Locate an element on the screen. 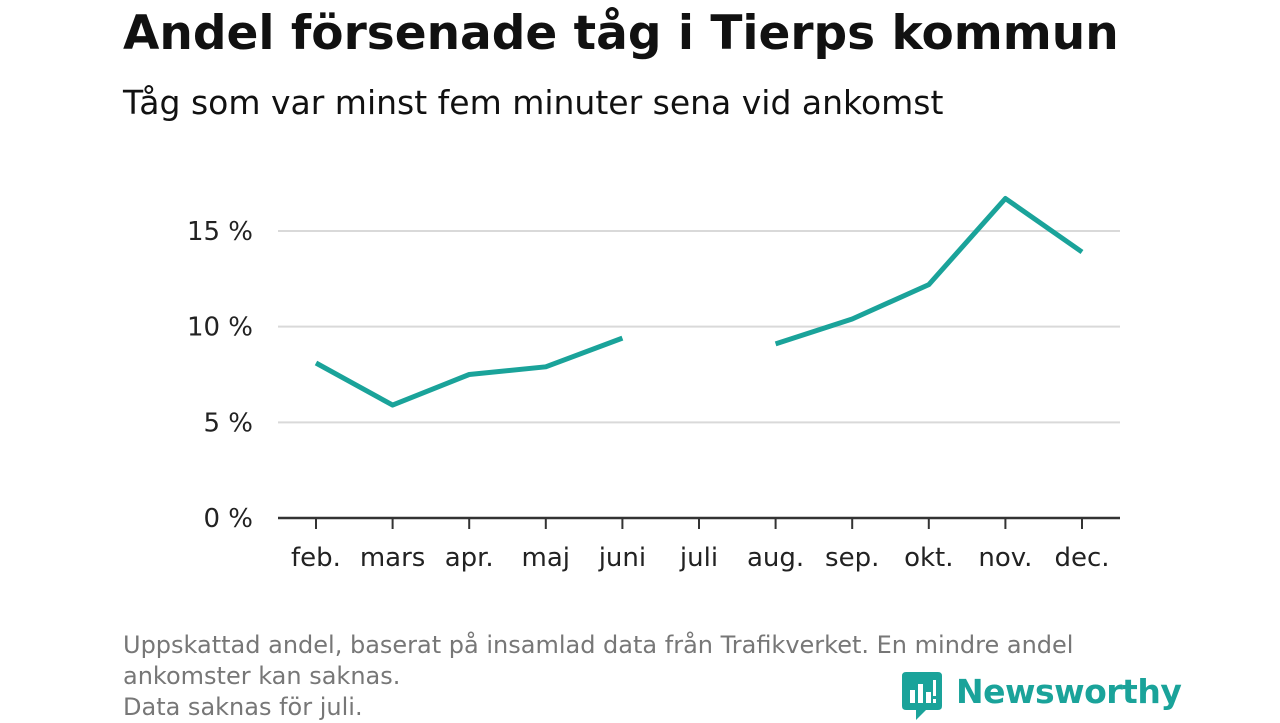 The width and height of the screenshot is (1280, 723). x-tick-label: nov. is located at coordinates (1005, 558).